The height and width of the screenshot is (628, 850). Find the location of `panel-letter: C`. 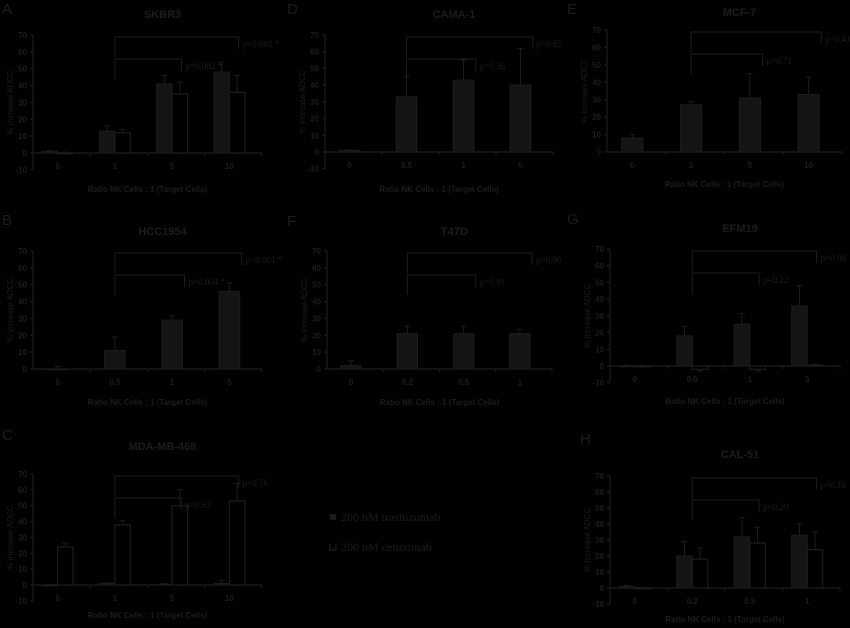

panel-letter: C is located at coordinates (7, 435).